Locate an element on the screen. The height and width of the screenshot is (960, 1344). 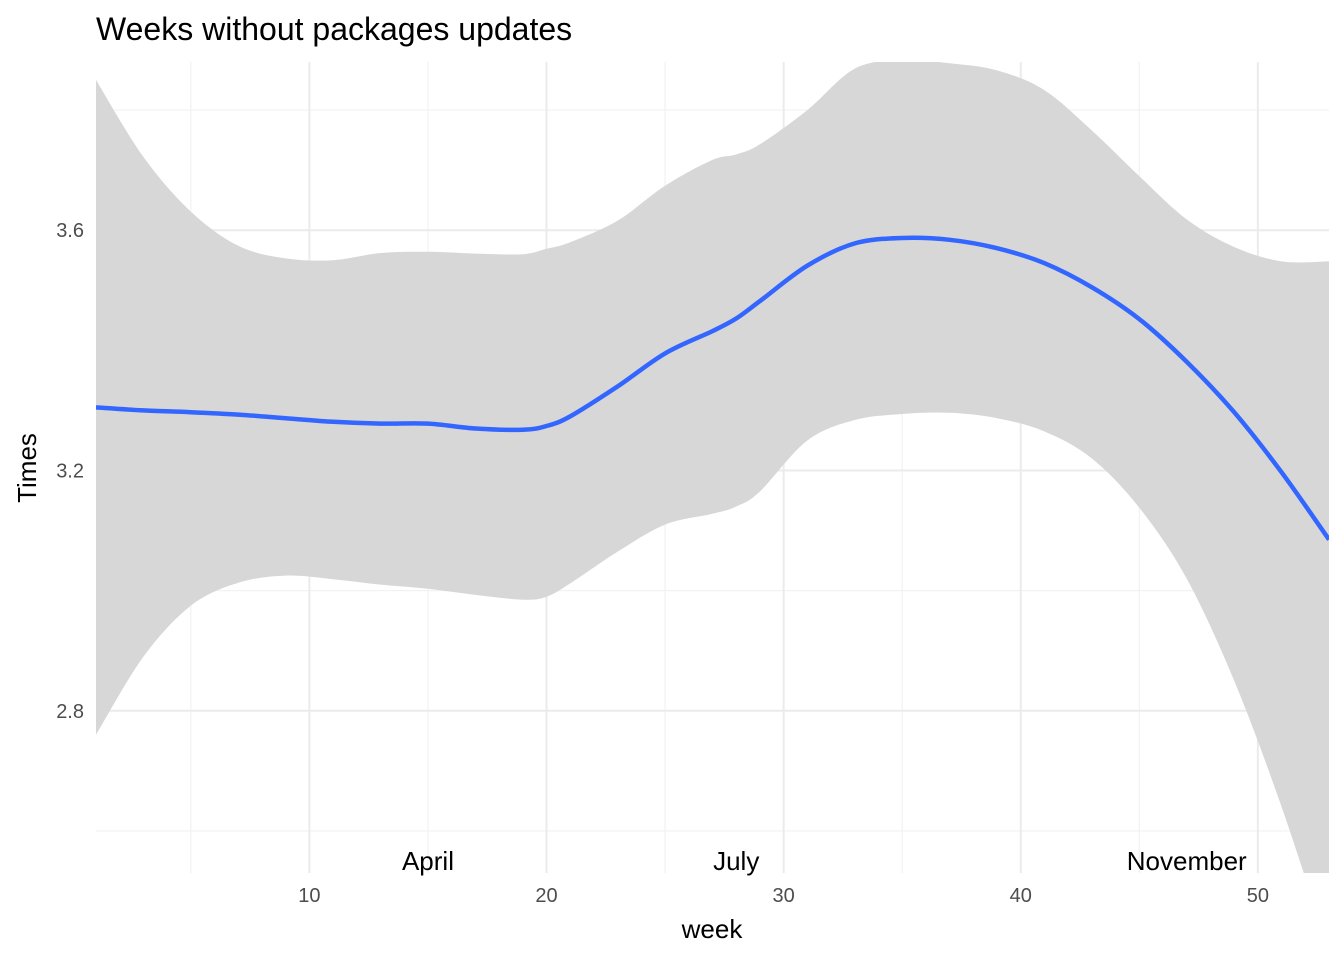
x-axis-ticks: 10 20 30 40 50 is located at coordinates (783, 896).